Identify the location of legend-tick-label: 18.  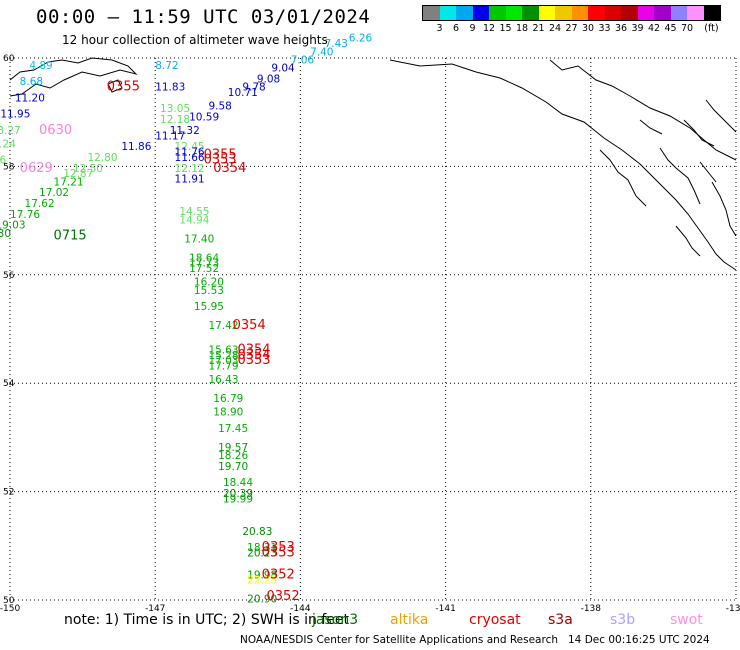
(522, 28).